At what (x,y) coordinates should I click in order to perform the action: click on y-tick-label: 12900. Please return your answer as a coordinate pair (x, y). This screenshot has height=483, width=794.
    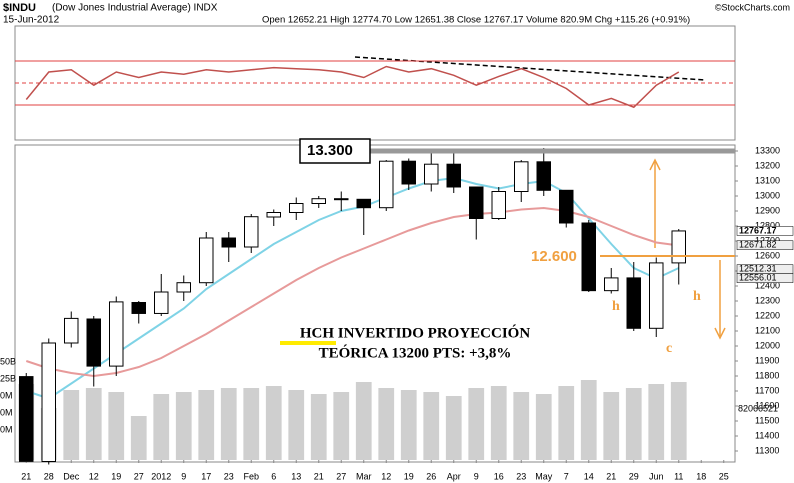
    Looking at the image, I should click on (767, 210).